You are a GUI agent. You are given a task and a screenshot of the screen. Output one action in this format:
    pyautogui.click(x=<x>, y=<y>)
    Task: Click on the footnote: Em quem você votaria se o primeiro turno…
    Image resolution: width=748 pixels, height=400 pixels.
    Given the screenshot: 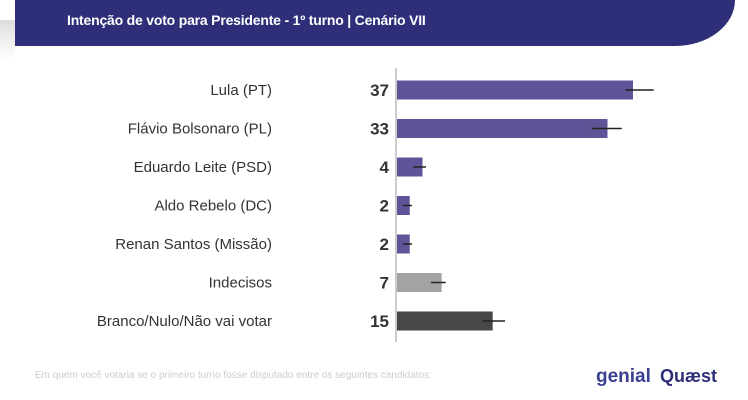 What is the action you would take?
    pyautogui.click(x=233, y=375)
    